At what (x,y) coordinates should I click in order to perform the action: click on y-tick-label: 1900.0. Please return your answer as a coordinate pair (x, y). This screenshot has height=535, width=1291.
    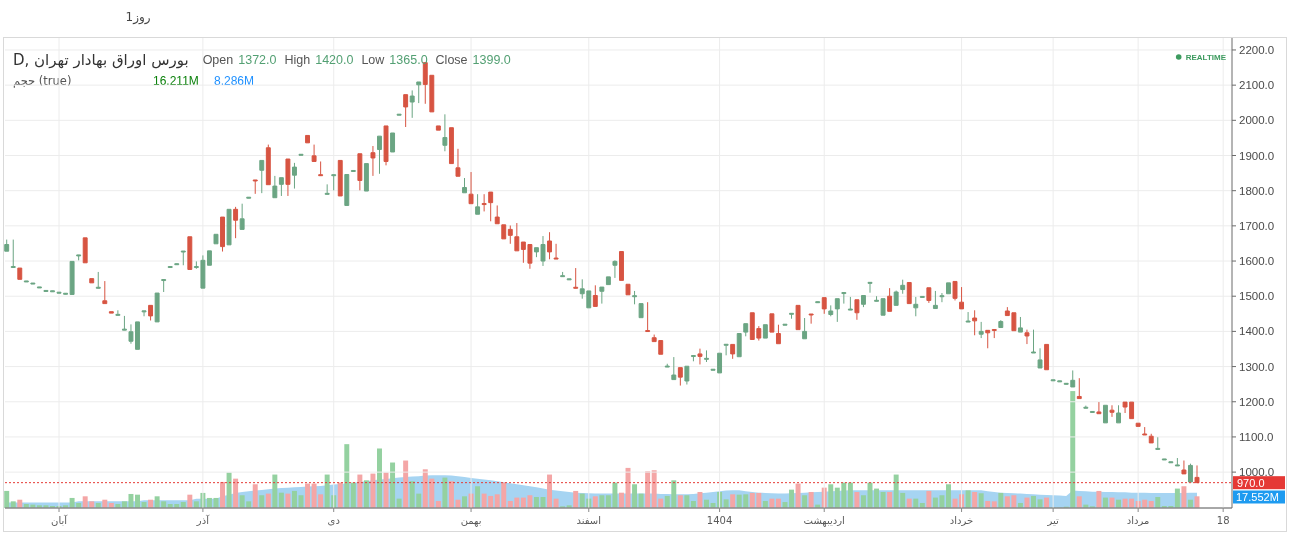
    Looking at the image, I should click on (1257, 155).